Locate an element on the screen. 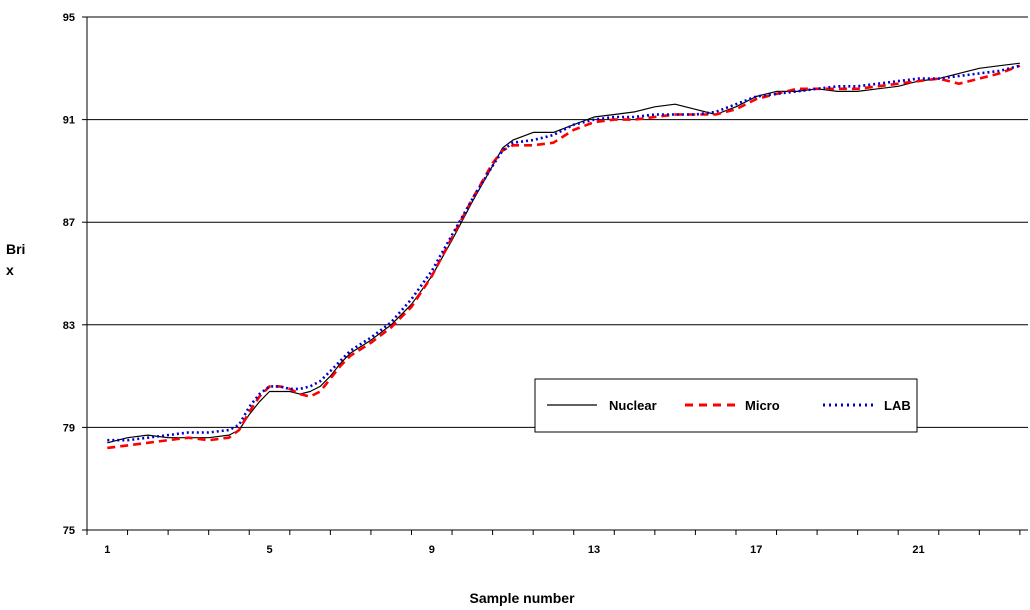 This screenshot has width=1030, height=610. y-tick-label-79: 79 is located at coordinates (69, 428).